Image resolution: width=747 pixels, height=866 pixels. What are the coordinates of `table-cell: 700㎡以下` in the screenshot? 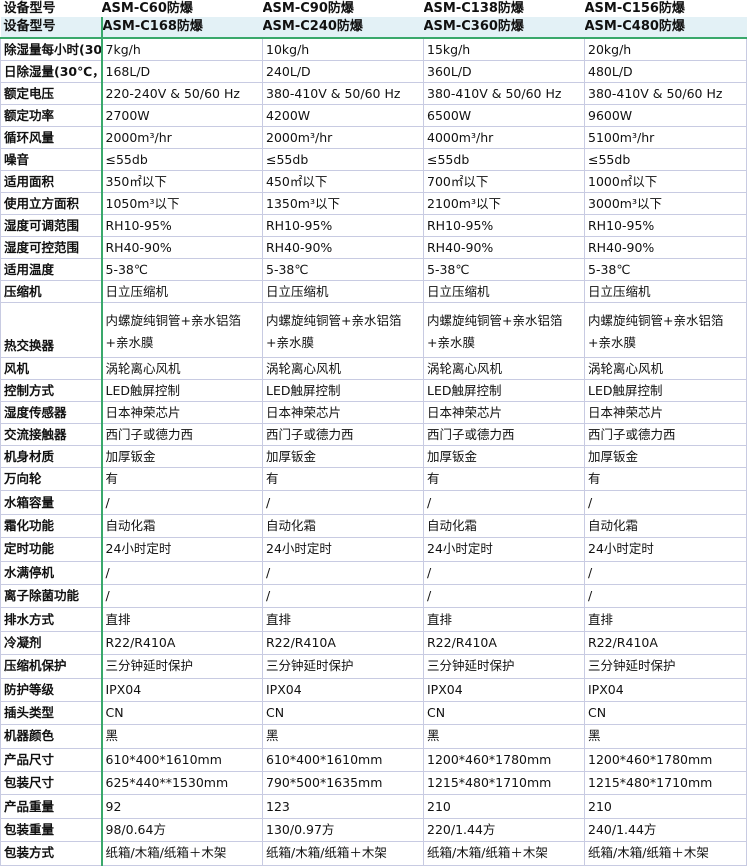 It's located at (504, 181).